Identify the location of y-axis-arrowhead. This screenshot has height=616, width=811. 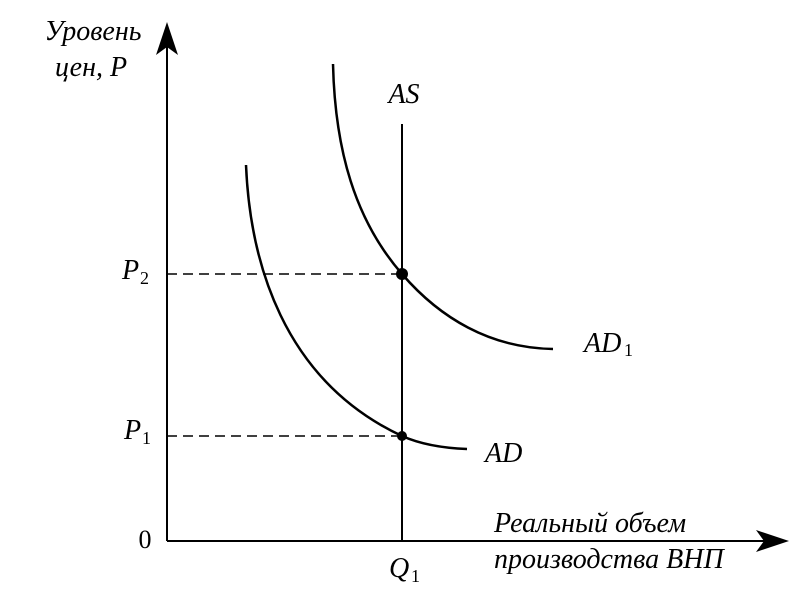
(167, 38).